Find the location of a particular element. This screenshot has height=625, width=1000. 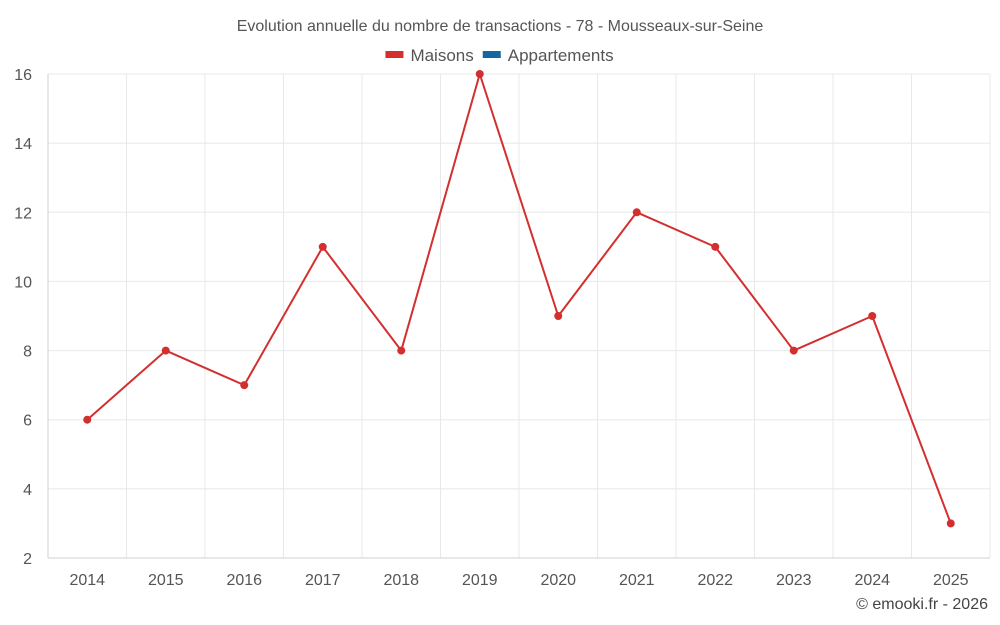

x-tick-label: 2022 is located at coordinates (715, 580).